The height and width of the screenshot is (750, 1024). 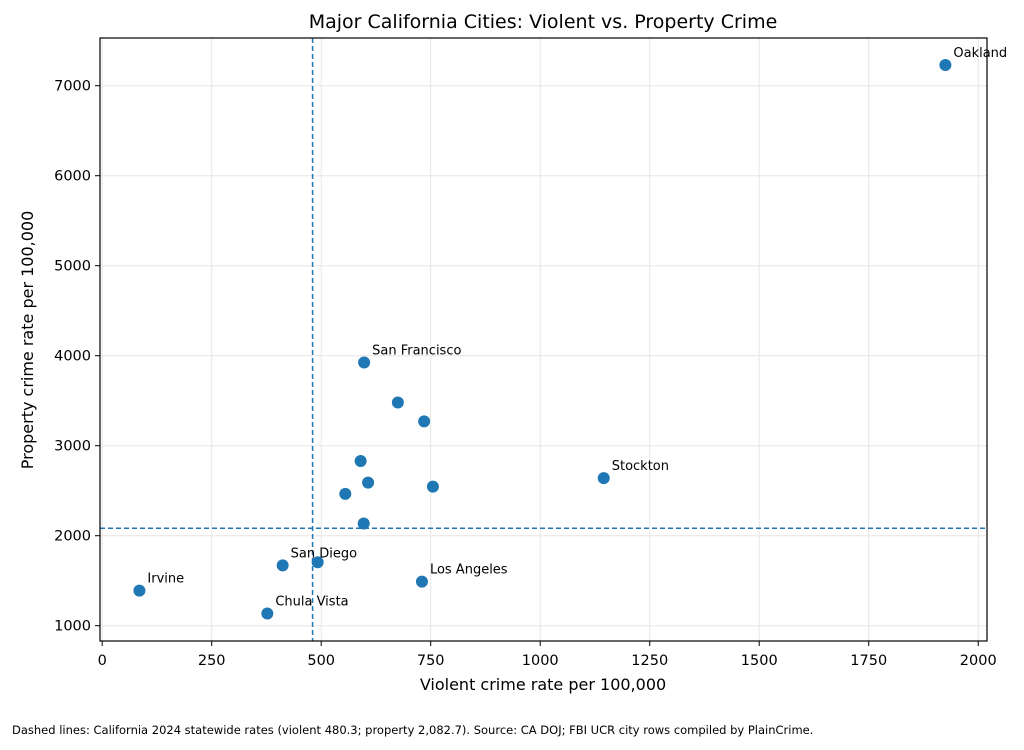 I want to click on y-tick-label: 5000, so click(x=72, y=267).